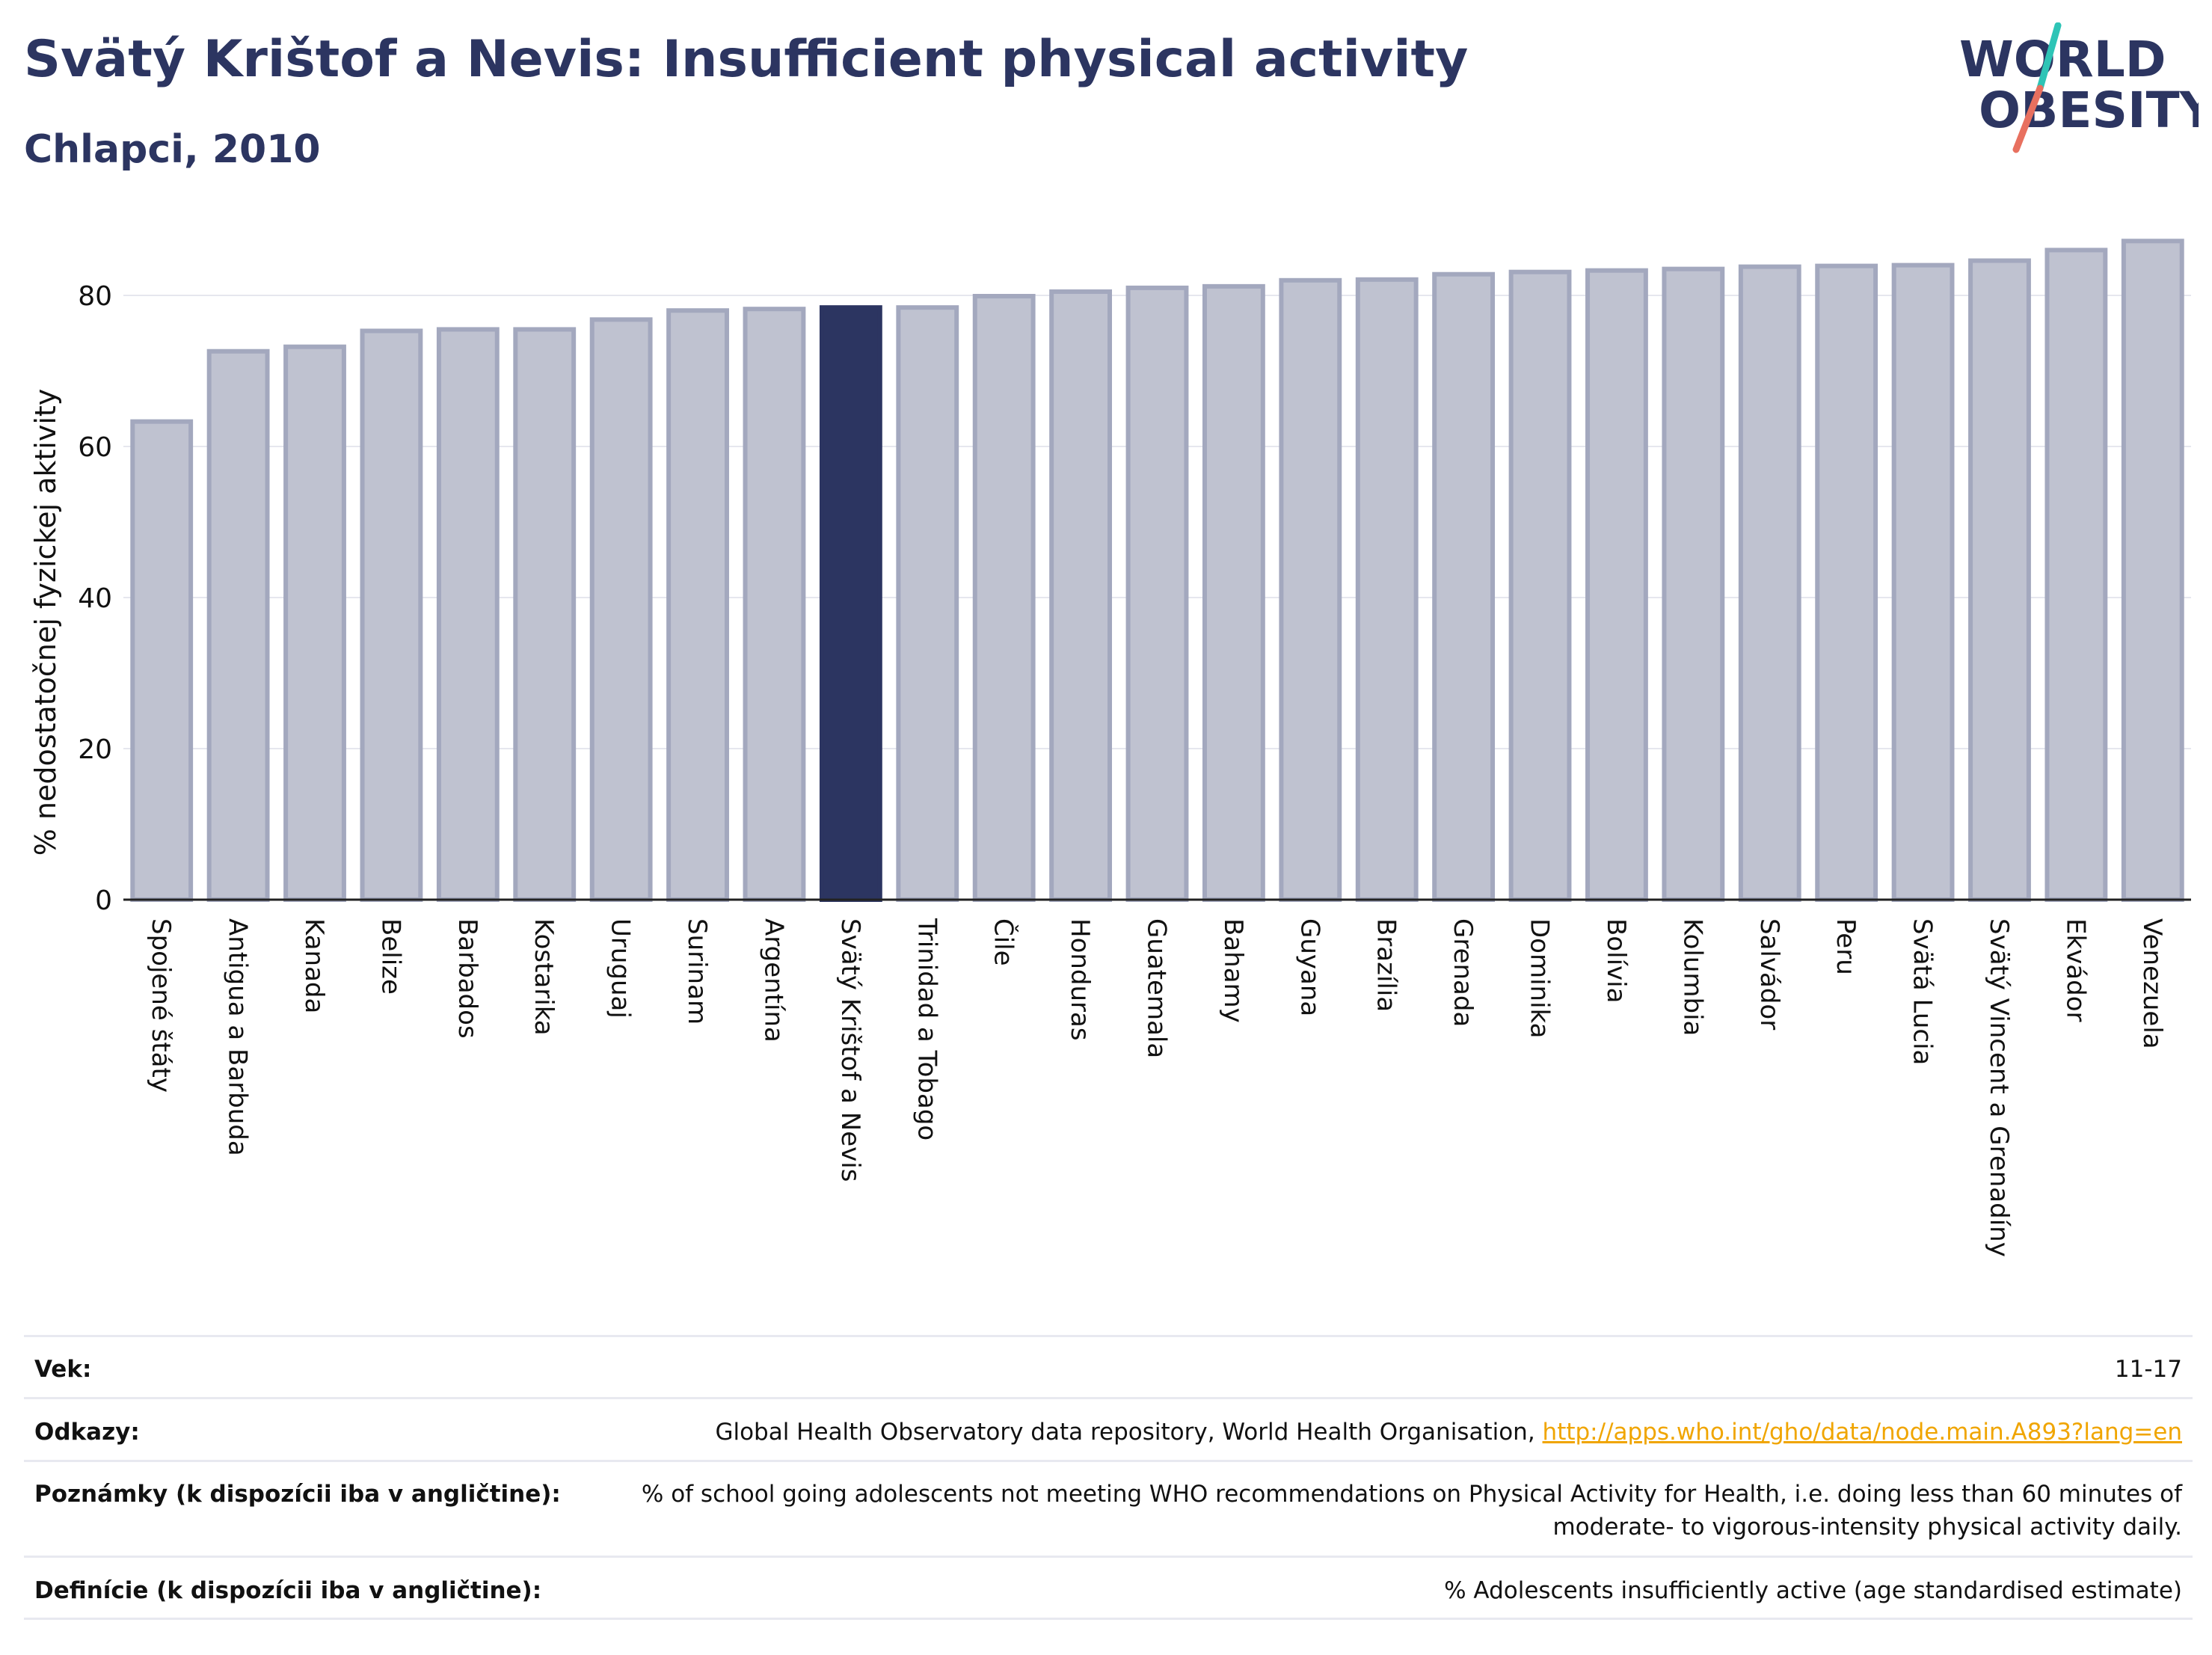 This screenshot has width=2212, height=1655. What do you see at coordinates (87, 1432) in the screenshot?
I see `refs-label: Odkazy:` at bounding box center [87, 1432].